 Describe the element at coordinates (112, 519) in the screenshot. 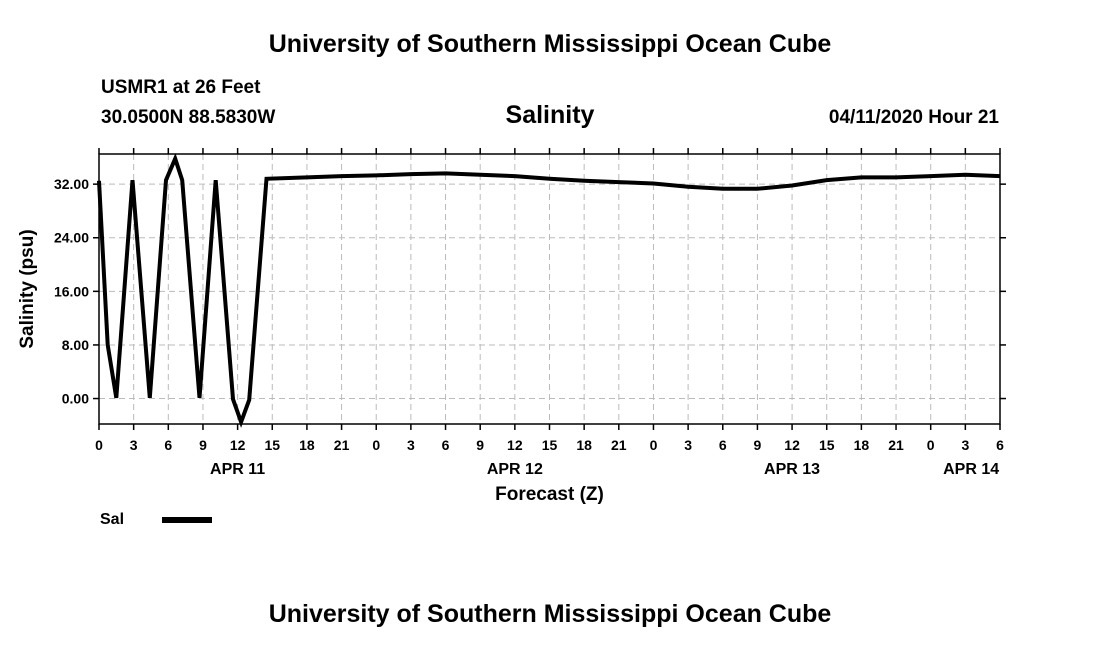

I see `legend-label: Sal` at that location.